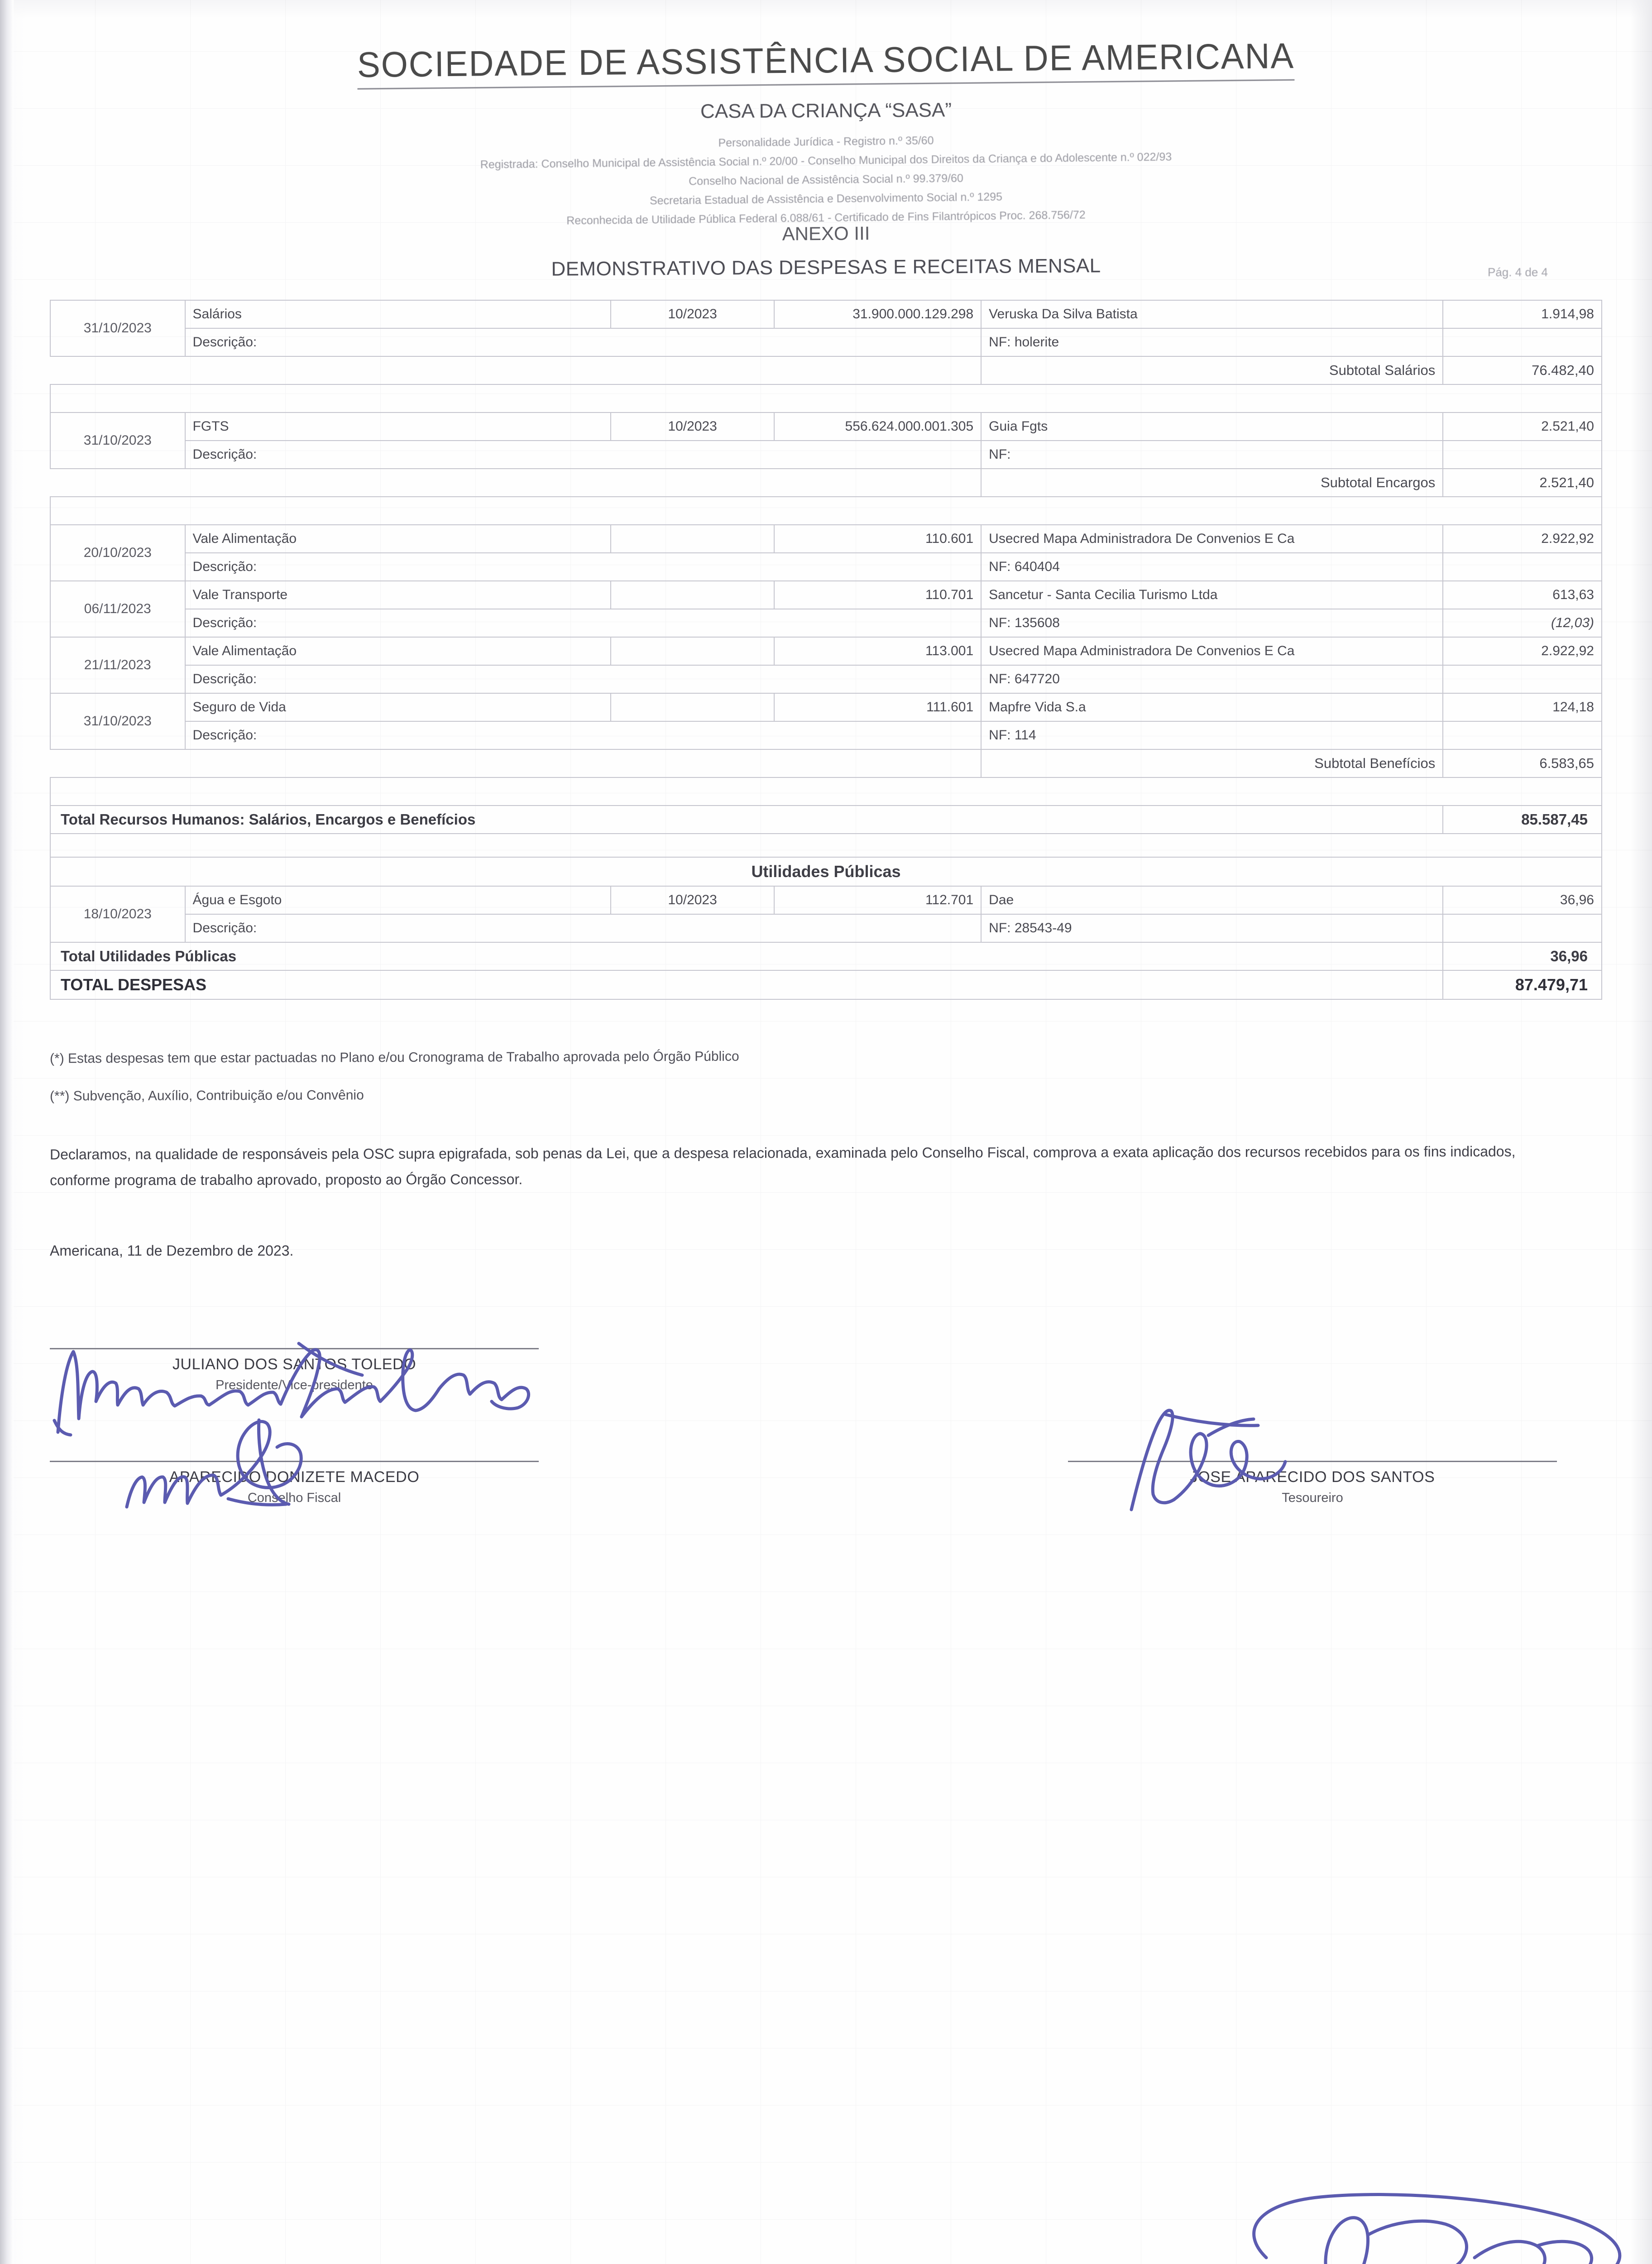  Describe the element at coordinates (1312, 1497) in the screenshot. I see `signature-role-treasurer: Tesoureiro` at that location.